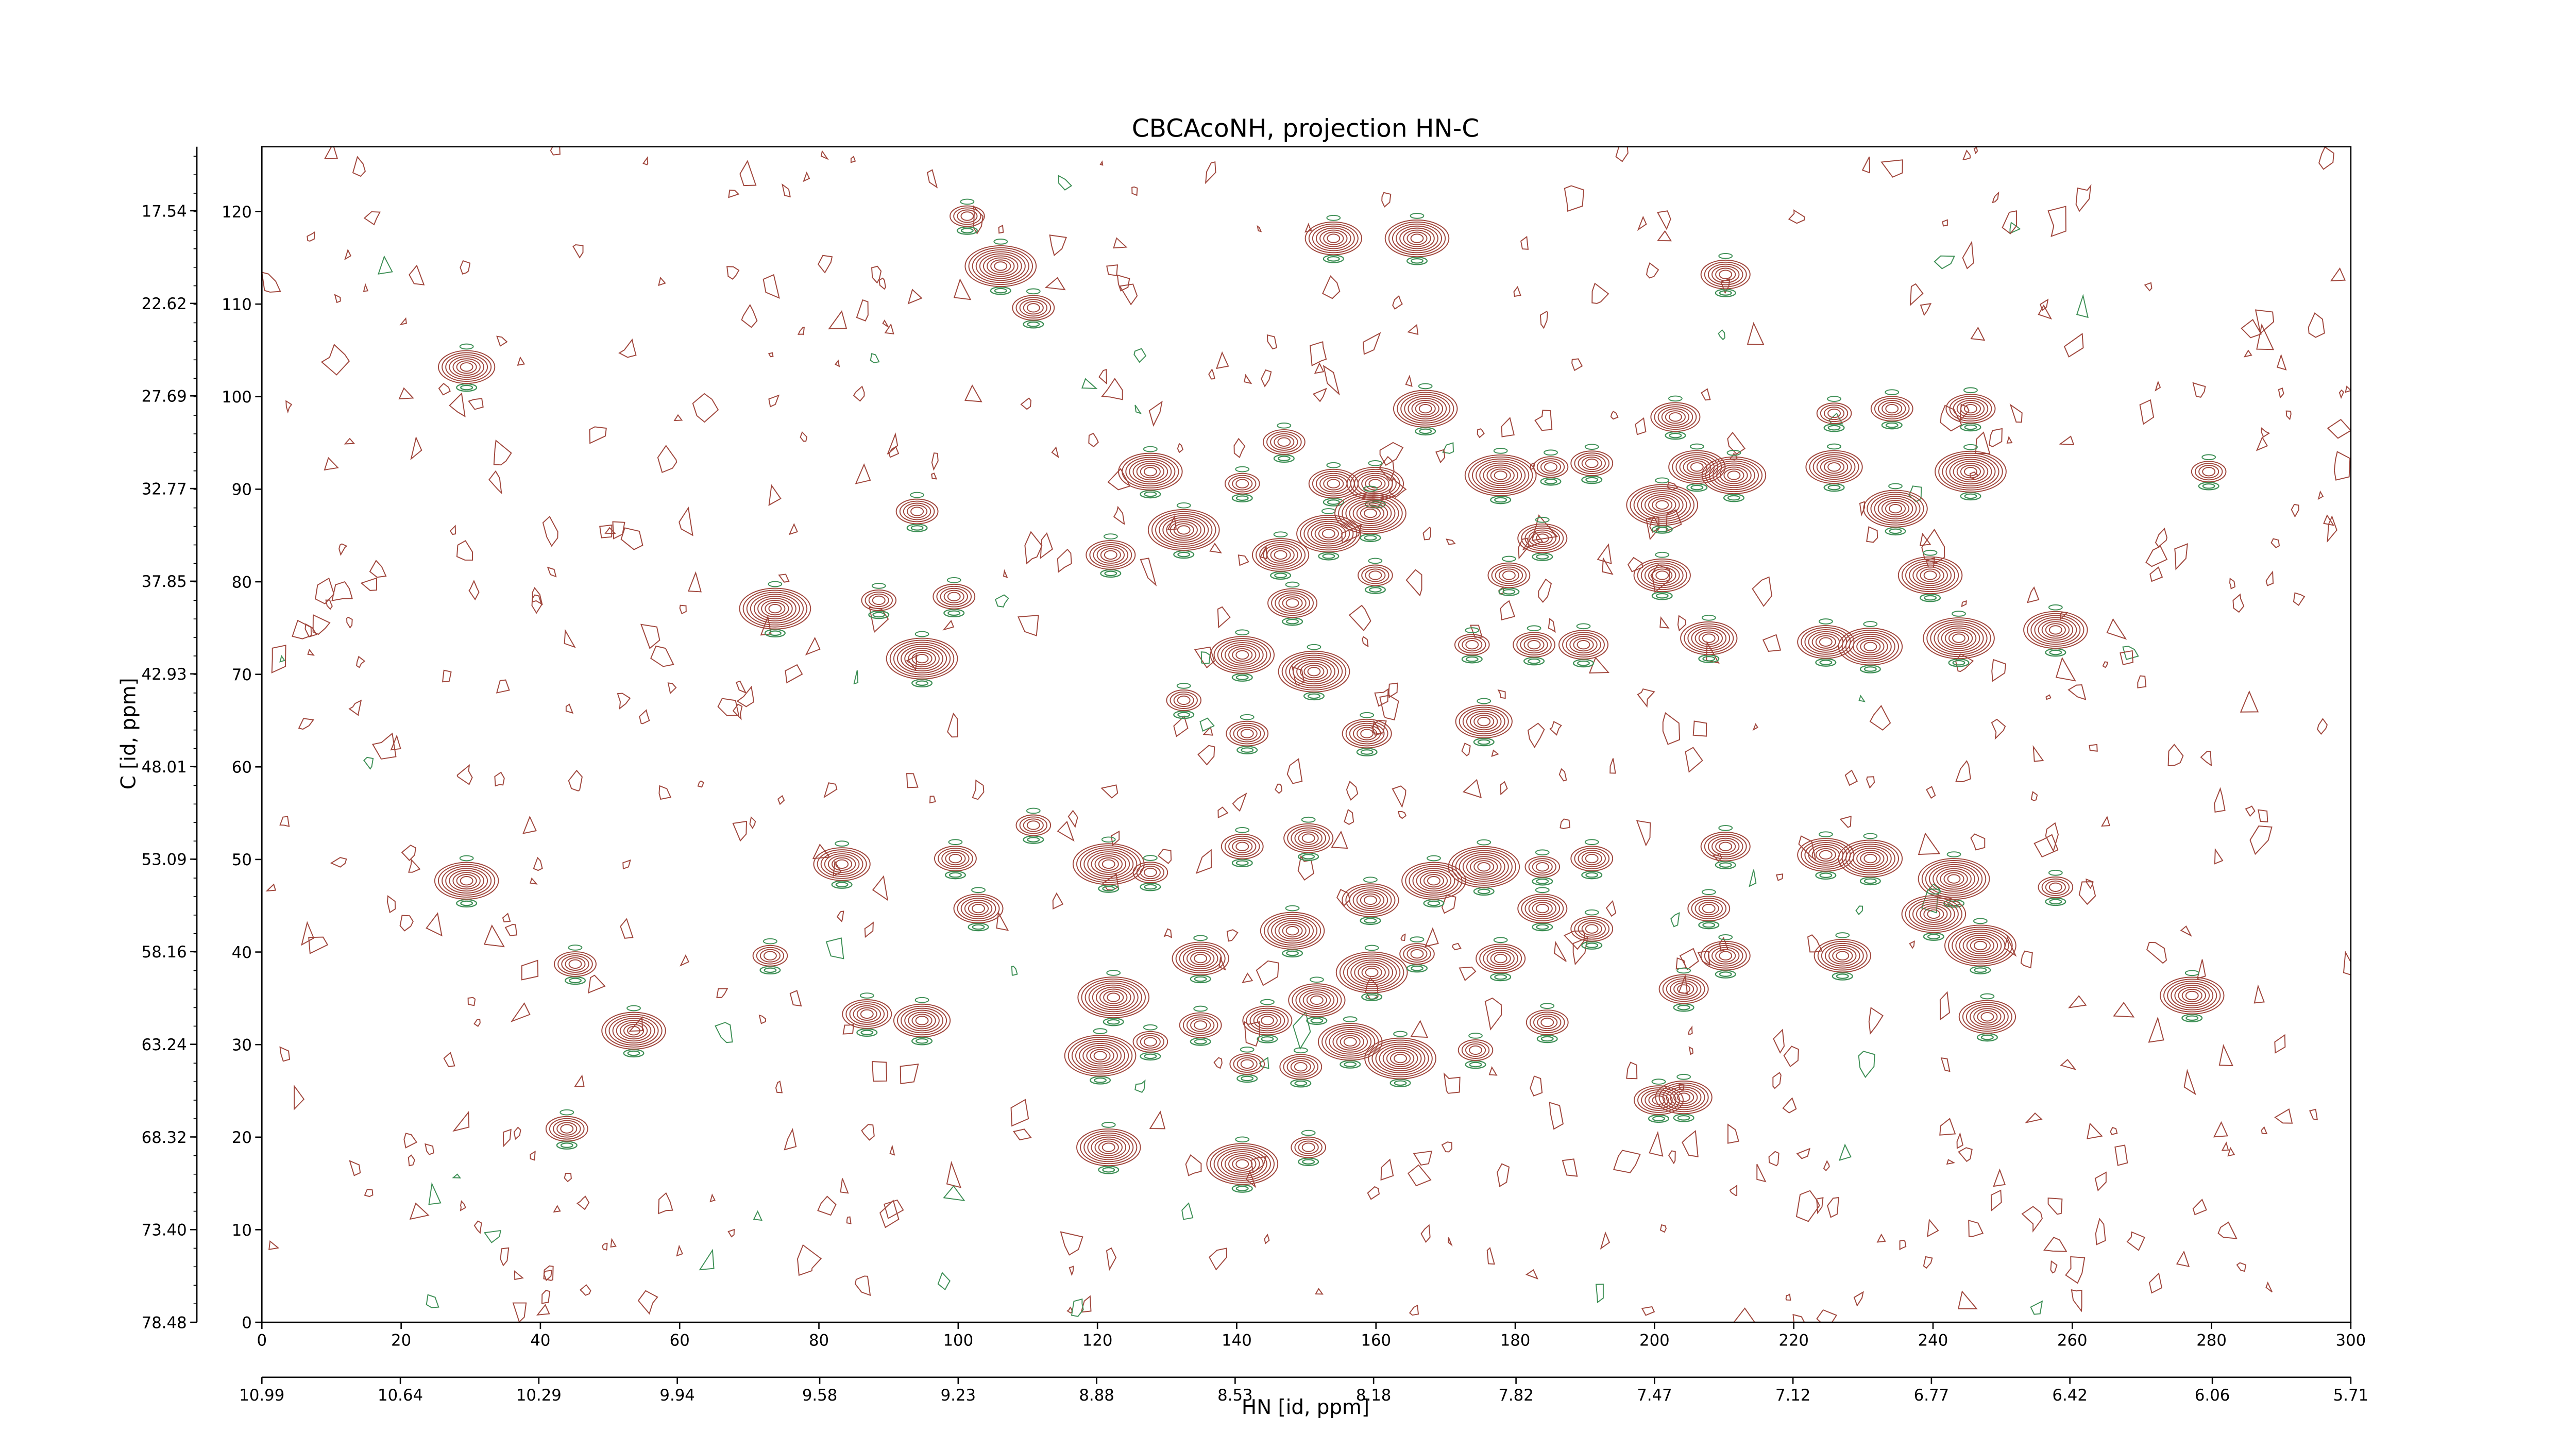  What do you see at coordinates (1654, 1340) in the screenshot?
I see `x-tick-label: 200` at bounding box center [1654, 1340].